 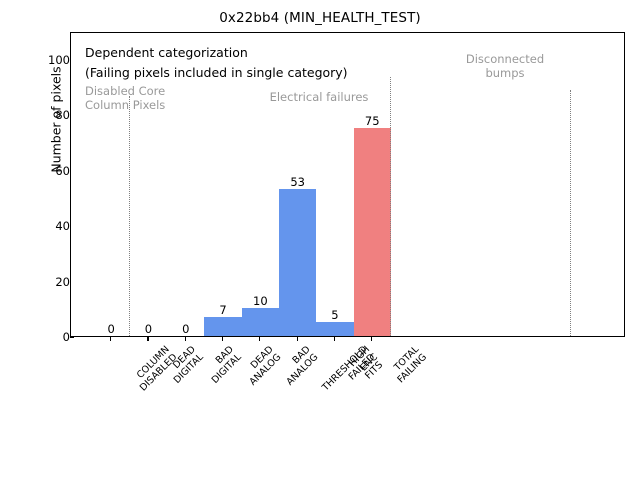 I want to click on y-tick-label: 100, so click(x=59, y=59).